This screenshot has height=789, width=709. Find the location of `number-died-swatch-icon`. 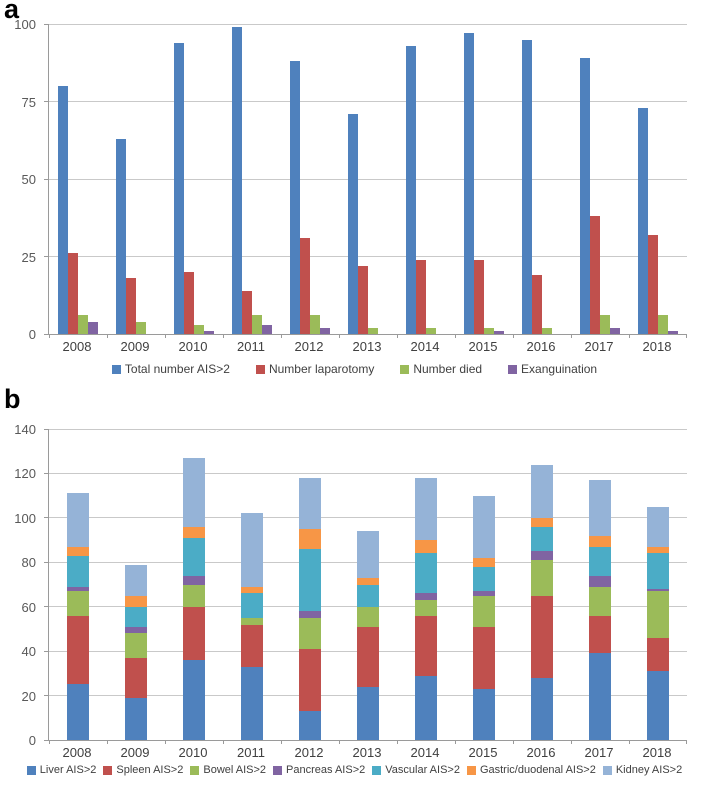

number-died-swatch-icon is located at coordinates (405, 369).